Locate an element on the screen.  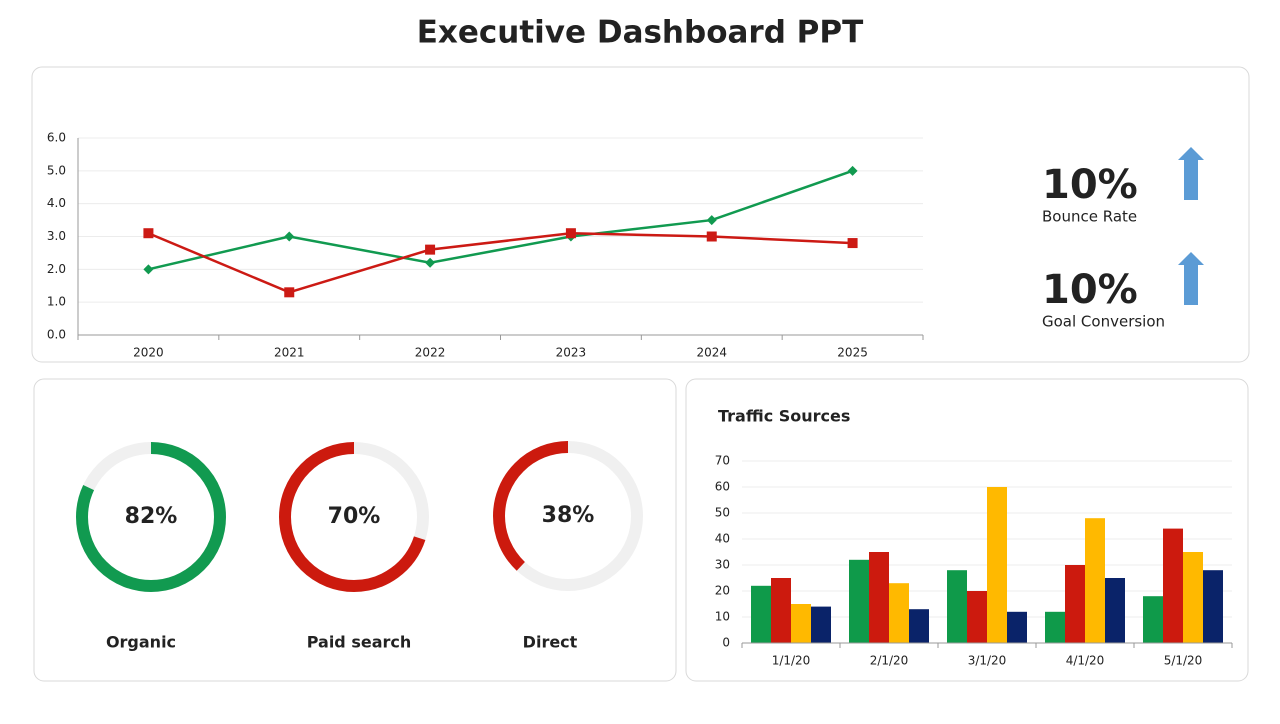
donut-value: 82% is located at coordinates (151, 516).